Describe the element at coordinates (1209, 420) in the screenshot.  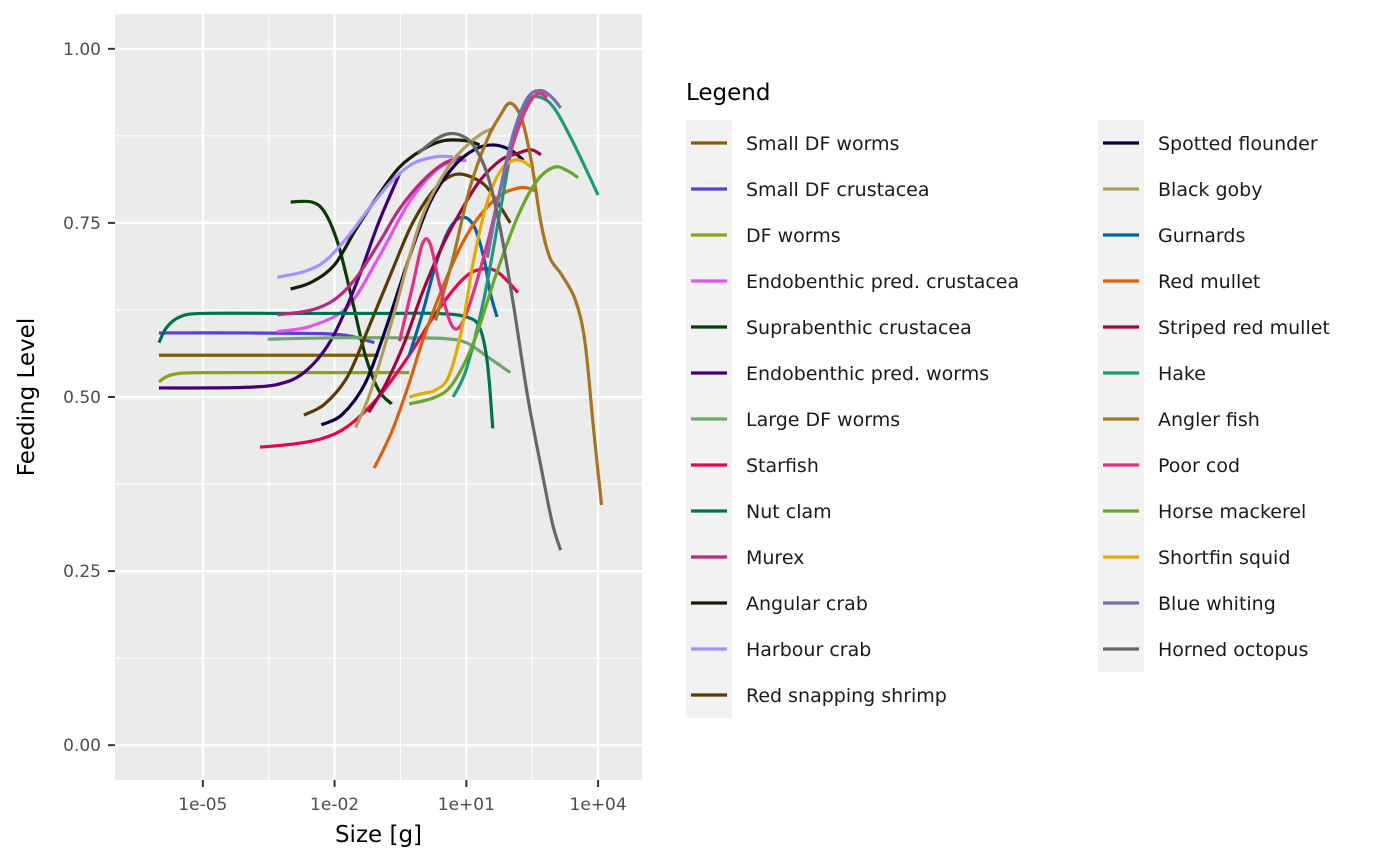
I see `legend-label-angler-fish: Angler fish` at that location.